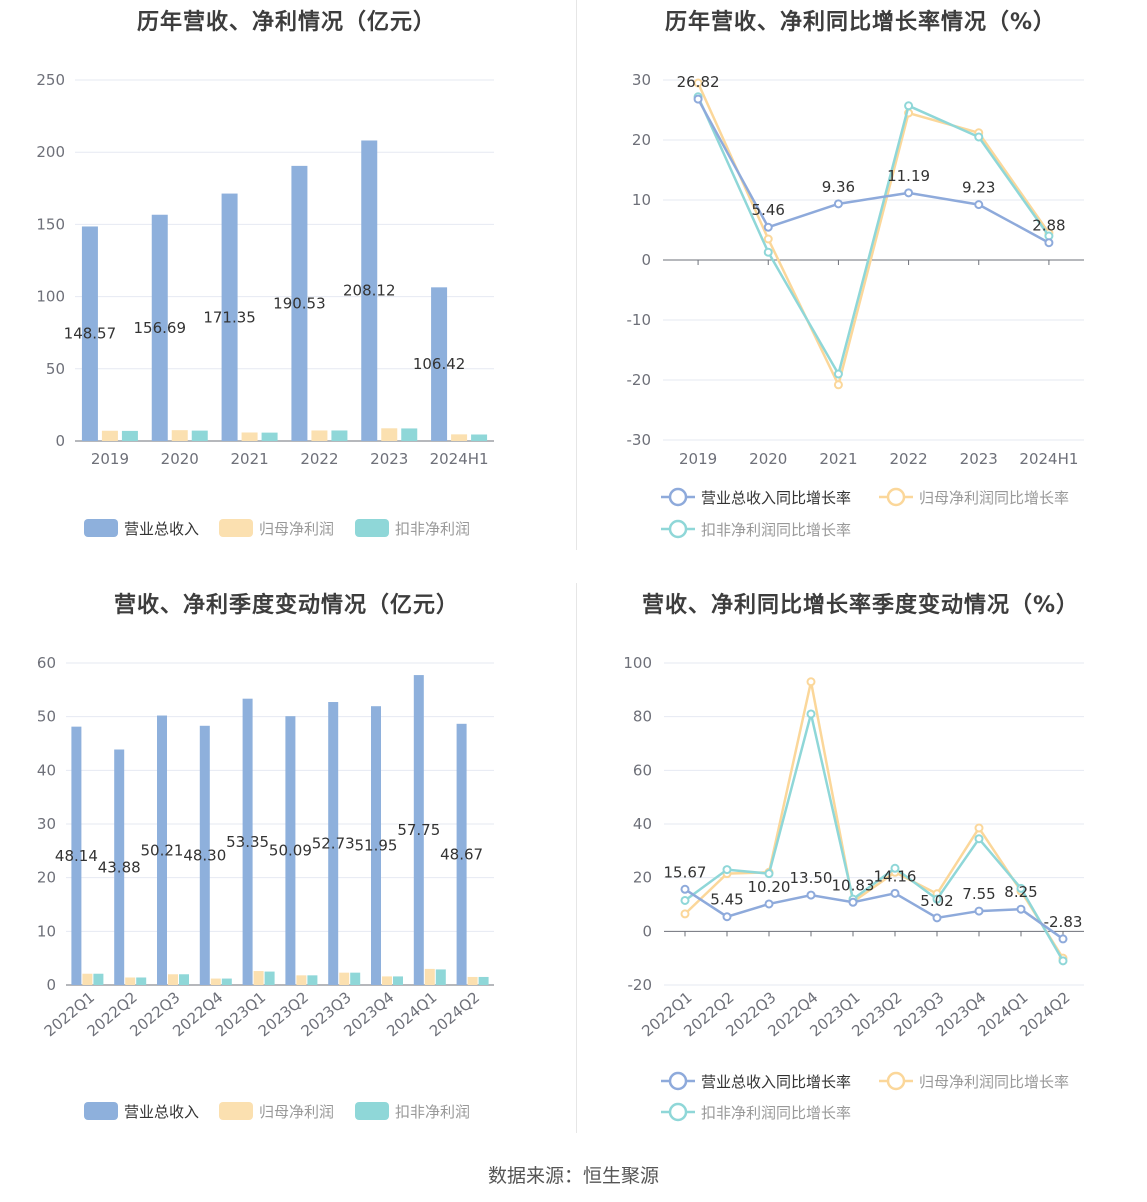 Image resolution: width=1147 pixels, height=1202 pixels. What do you see at coordinates (319, 459) in the screenshot?
I see `x-tick-label: 2022` at bounding box center [319, 459].